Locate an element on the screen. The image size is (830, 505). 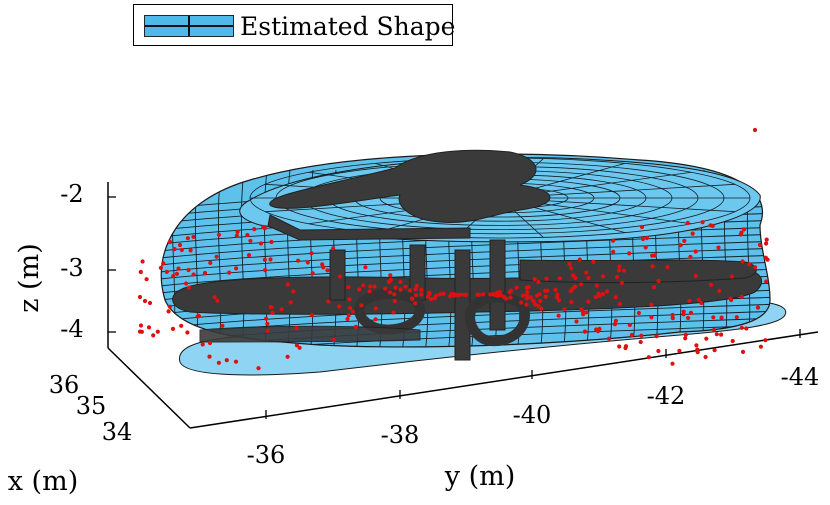
y-tick-label: -42 is located at coordinates (666, 396).